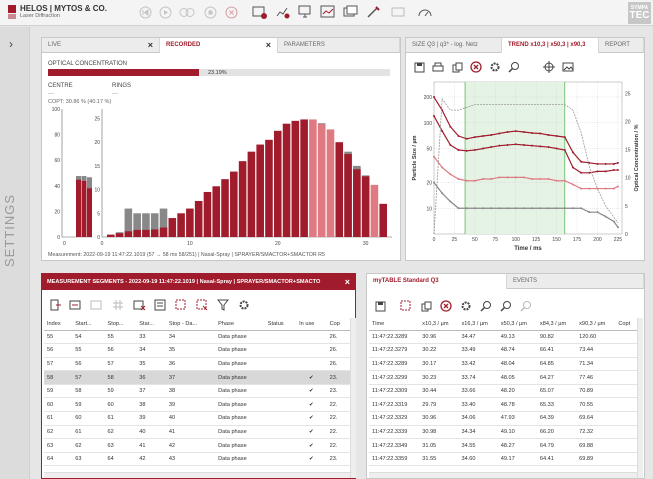 The width and height of the screenshot is (653, 479). What do you see at coordinates (197, 337) in the screenshot?
I see `table-row: 55 54 55 33 34 Data phase 26.` at bounding box center [197, 337].